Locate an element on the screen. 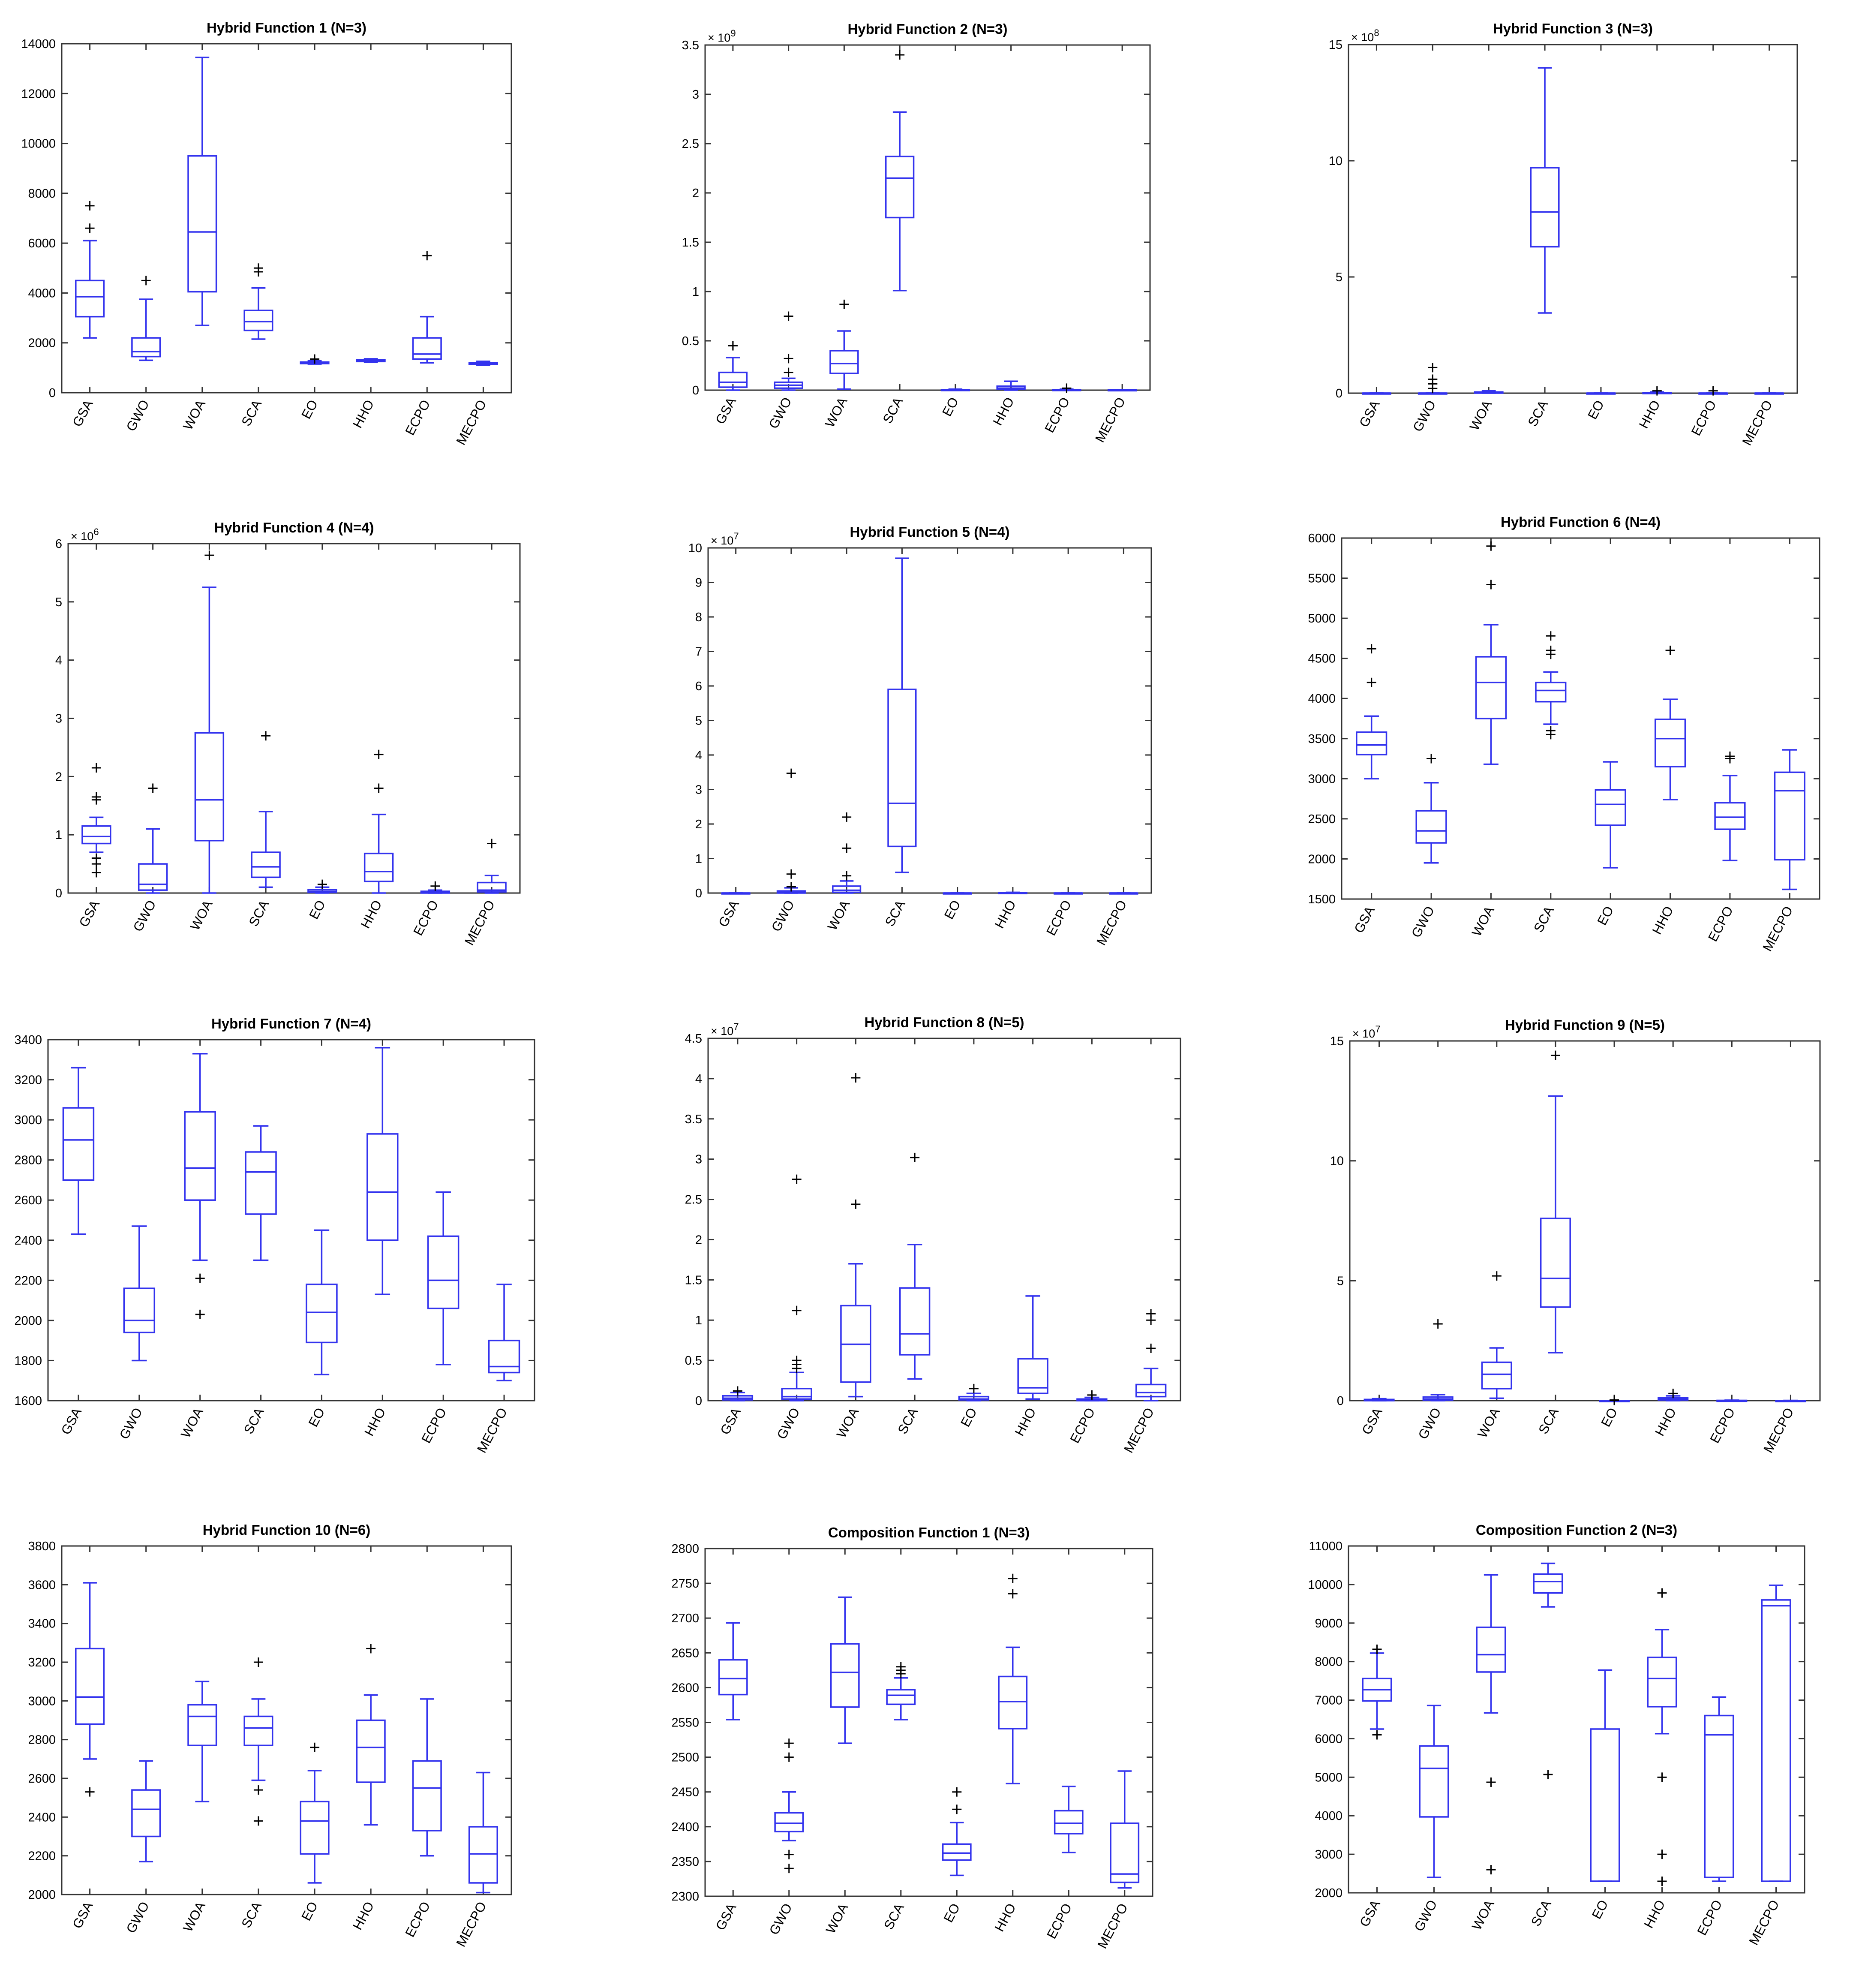 Image resolution: width=1850 pixels, height=1988 pixels. y-tick-label: 10000 is located at coordinates (1325, 1585).